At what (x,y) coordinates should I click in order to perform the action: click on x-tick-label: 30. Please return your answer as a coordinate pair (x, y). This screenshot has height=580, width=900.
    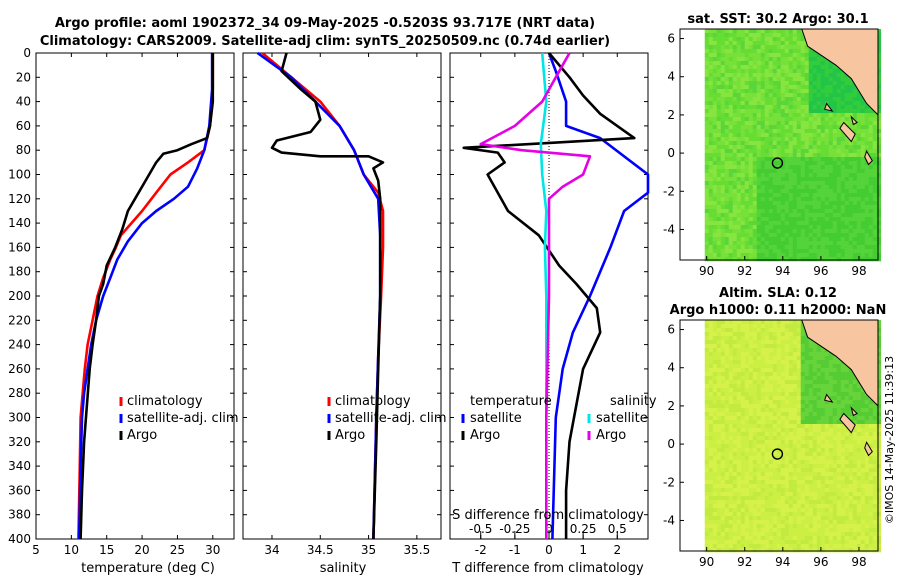
    Looking at the image, I should click on (212, 550).